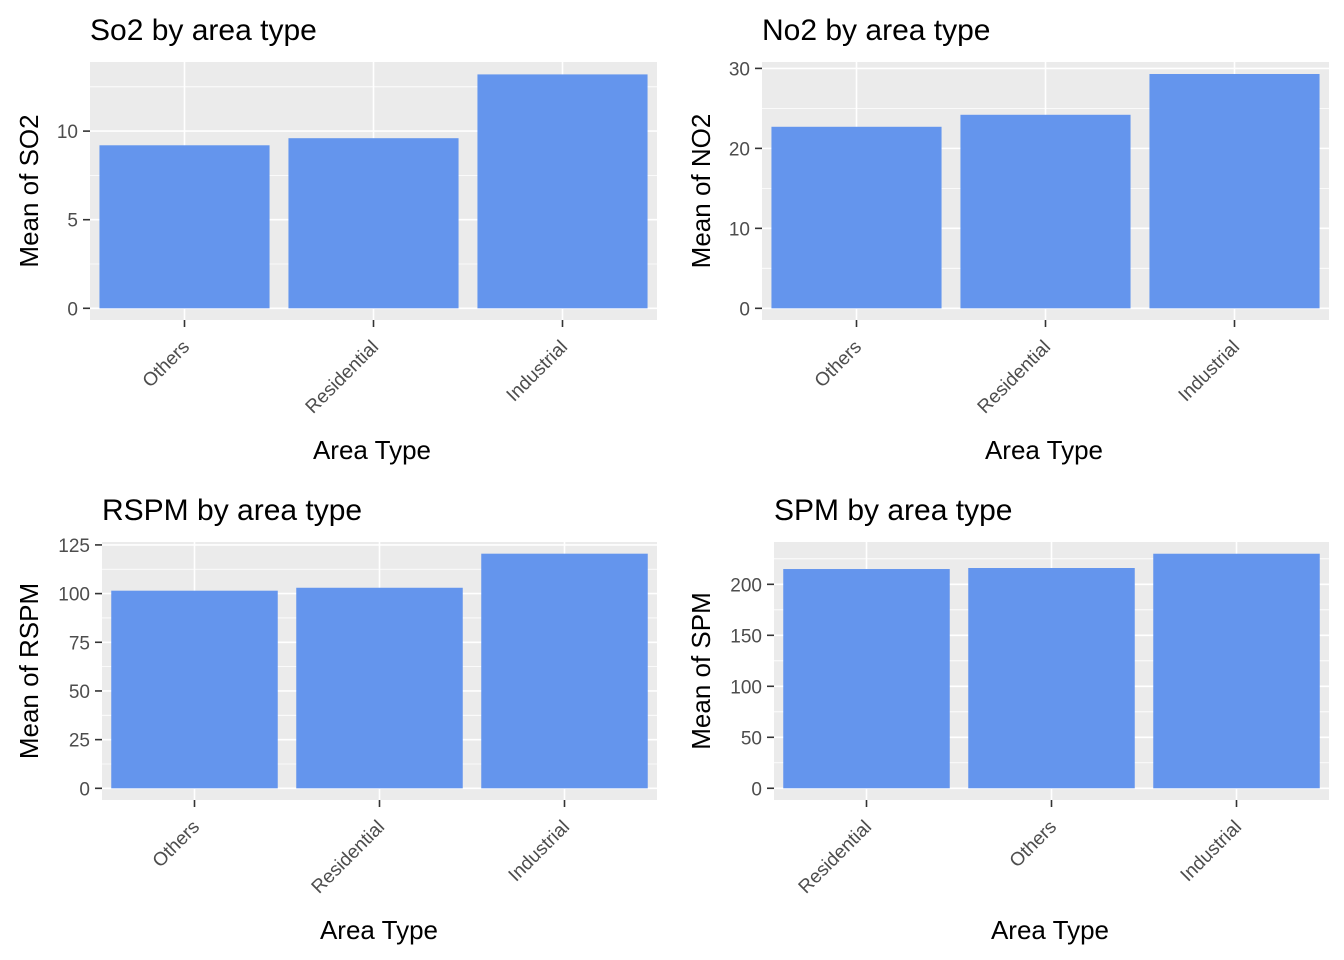 The height and width of the screenshot is (960, 1344). What do you see at coordinates (79, 741) in the screenshot?
I see `y-tick-label: 25` at bounding box center [79, 741].